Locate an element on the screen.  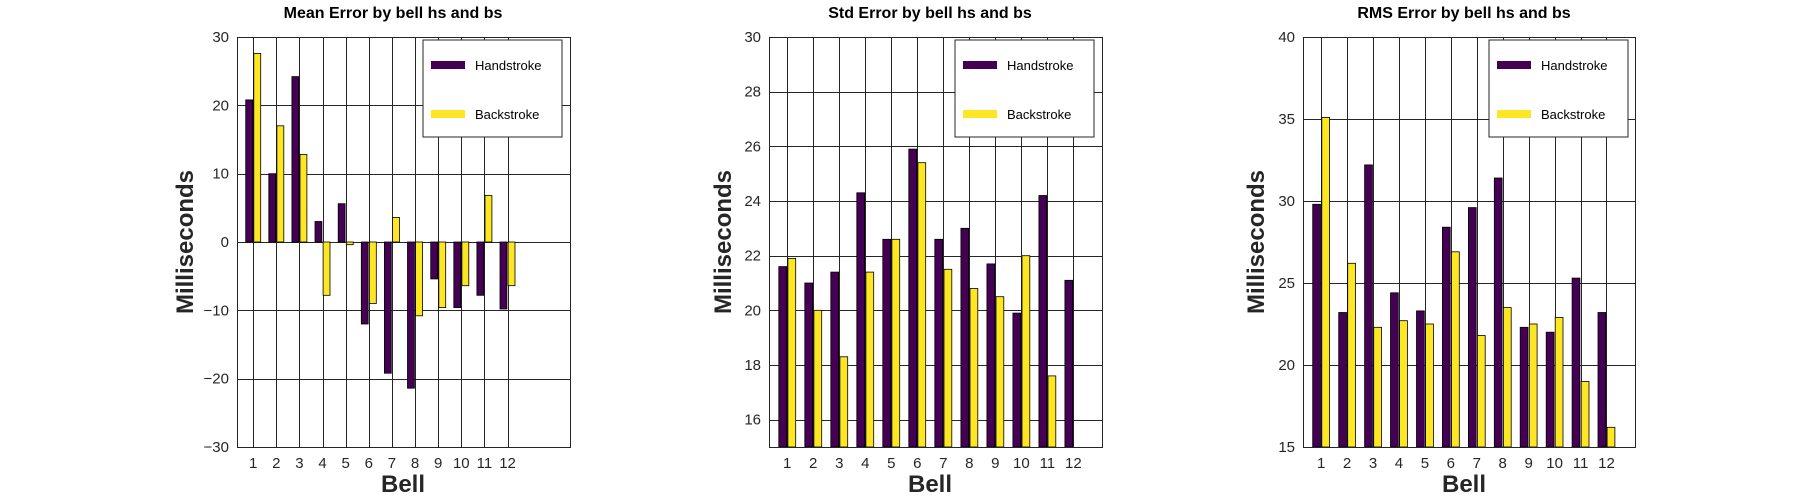
y-tick-label: 35 is located at coordinates (1286, 119).